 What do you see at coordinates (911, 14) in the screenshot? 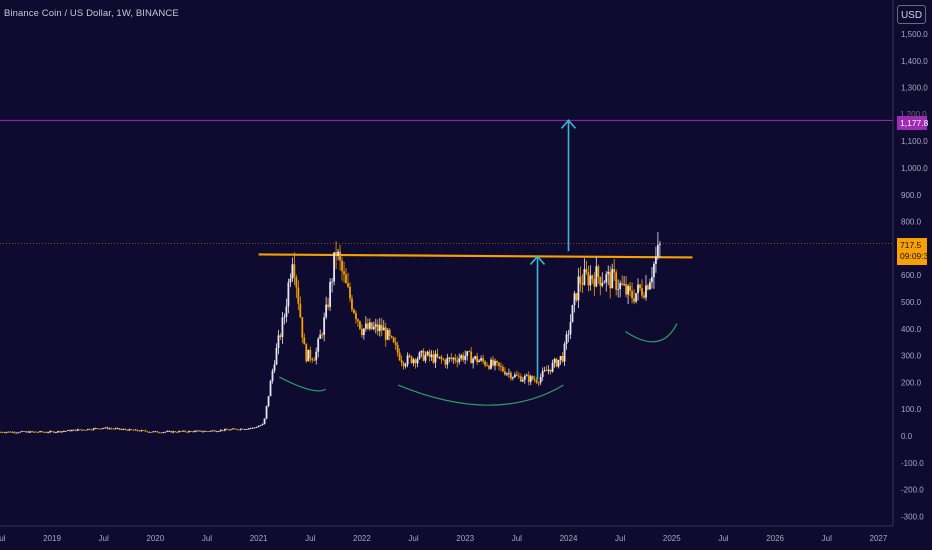
I see `currency-button: USD` at bounding box center [911, 14].